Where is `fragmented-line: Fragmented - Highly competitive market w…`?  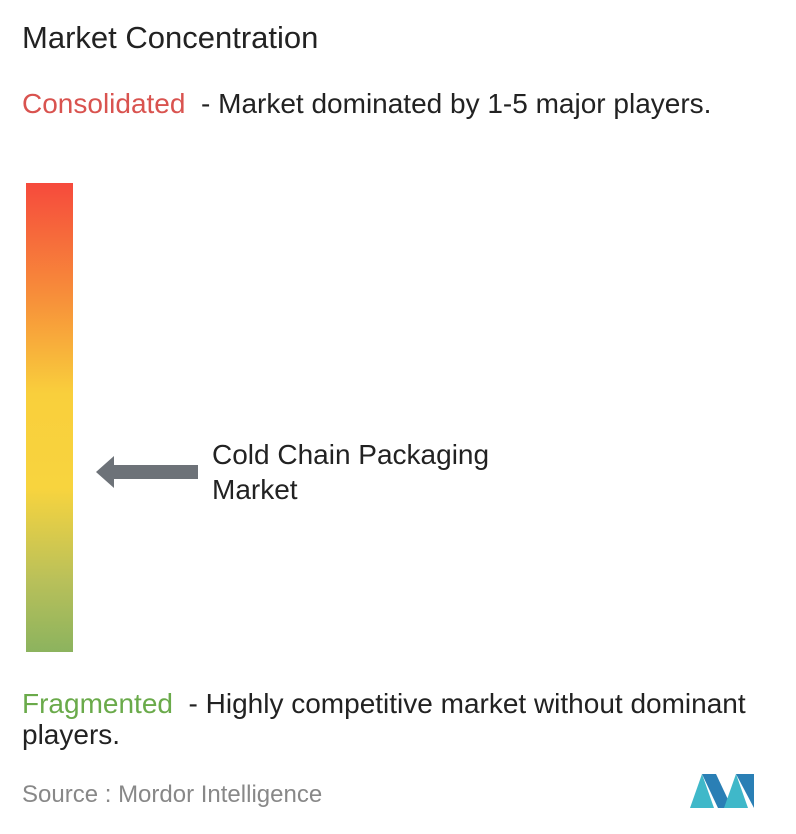
fragmented-line: Fragmented - Highly competitive market w… is located at coordinates (402, 719).